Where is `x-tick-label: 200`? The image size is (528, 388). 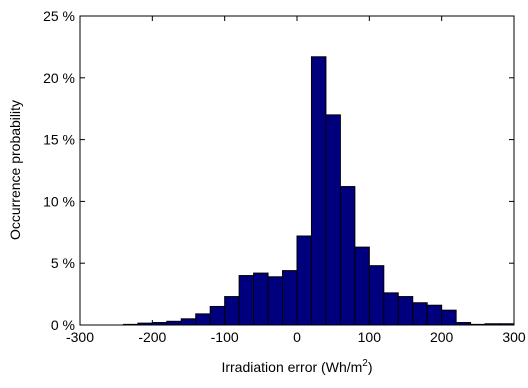 x-tick-label: 200 is located at coordinates (442, 337).